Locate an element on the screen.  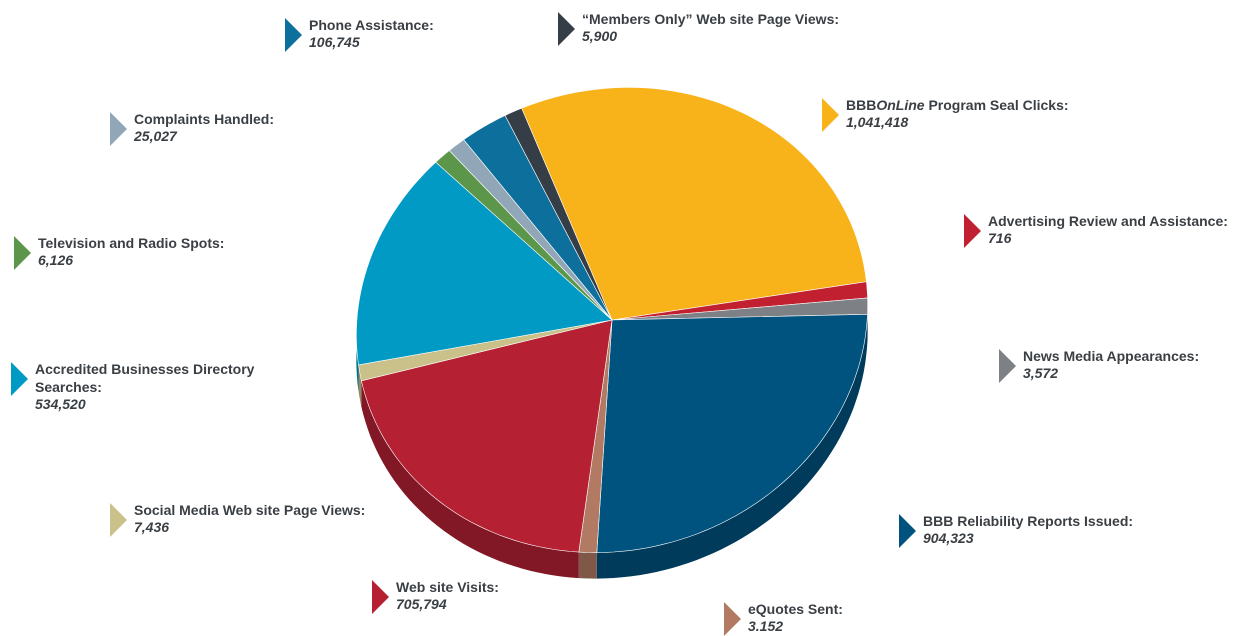
label-bbbonline-prefix: BBB is located at coordinates (861, 105).